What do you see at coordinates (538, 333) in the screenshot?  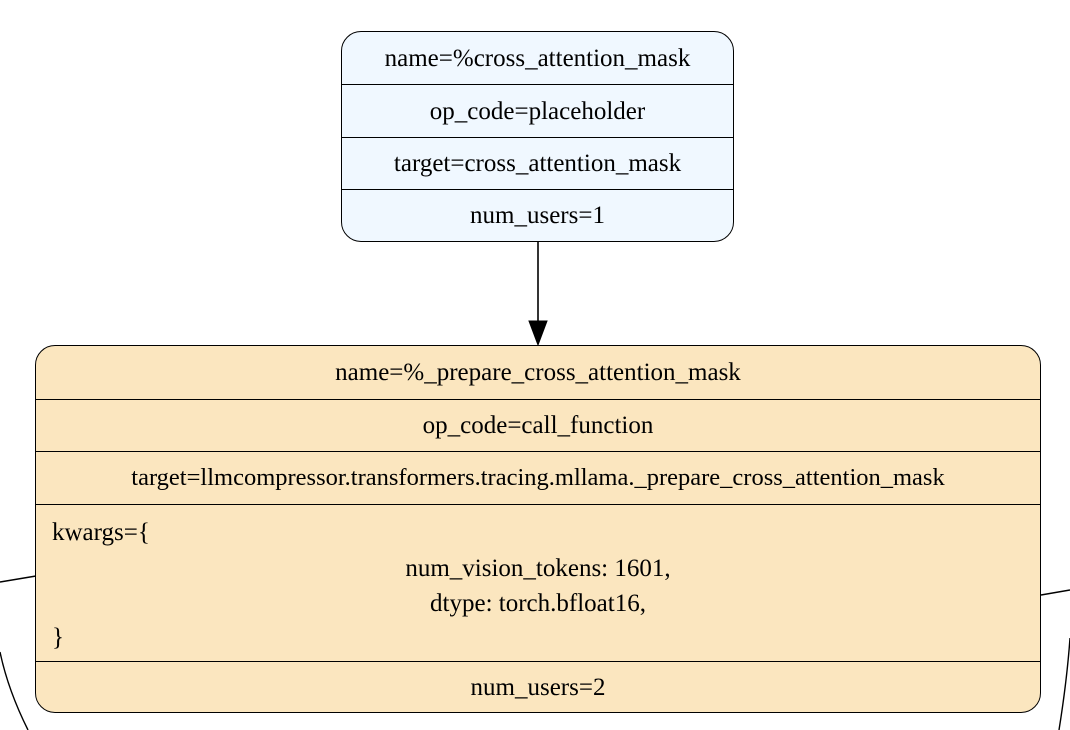 I see `edge-arrowhead` at bounding box center [538, 333].